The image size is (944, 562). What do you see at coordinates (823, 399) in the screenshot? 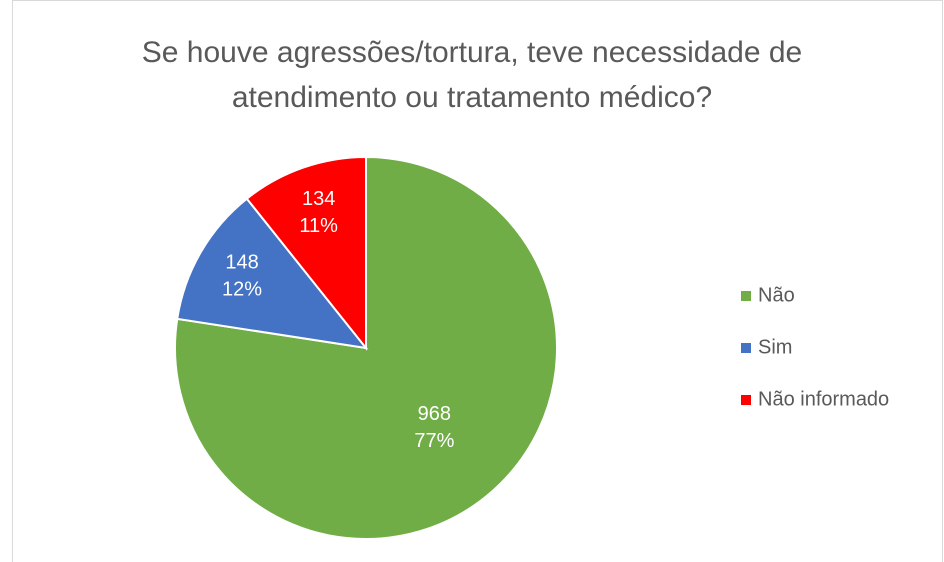
I see `legend-label: Não informado` at bounding box center [823, 399].